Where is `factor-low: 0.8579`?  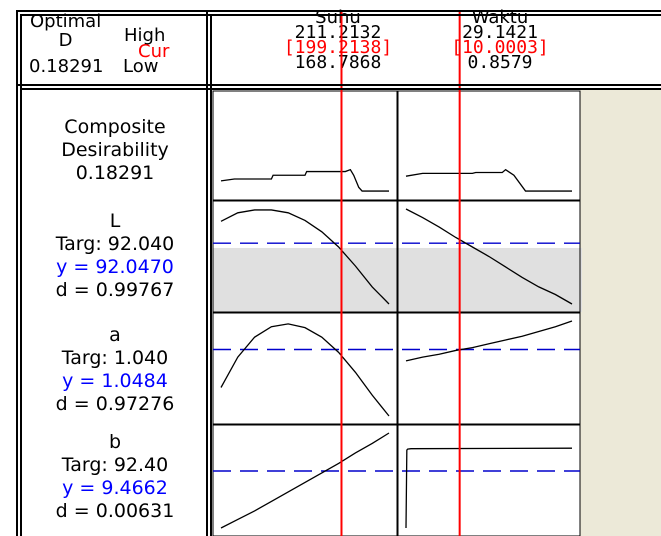 factor-low: 0.8579 is located at coordinates (500, 62).